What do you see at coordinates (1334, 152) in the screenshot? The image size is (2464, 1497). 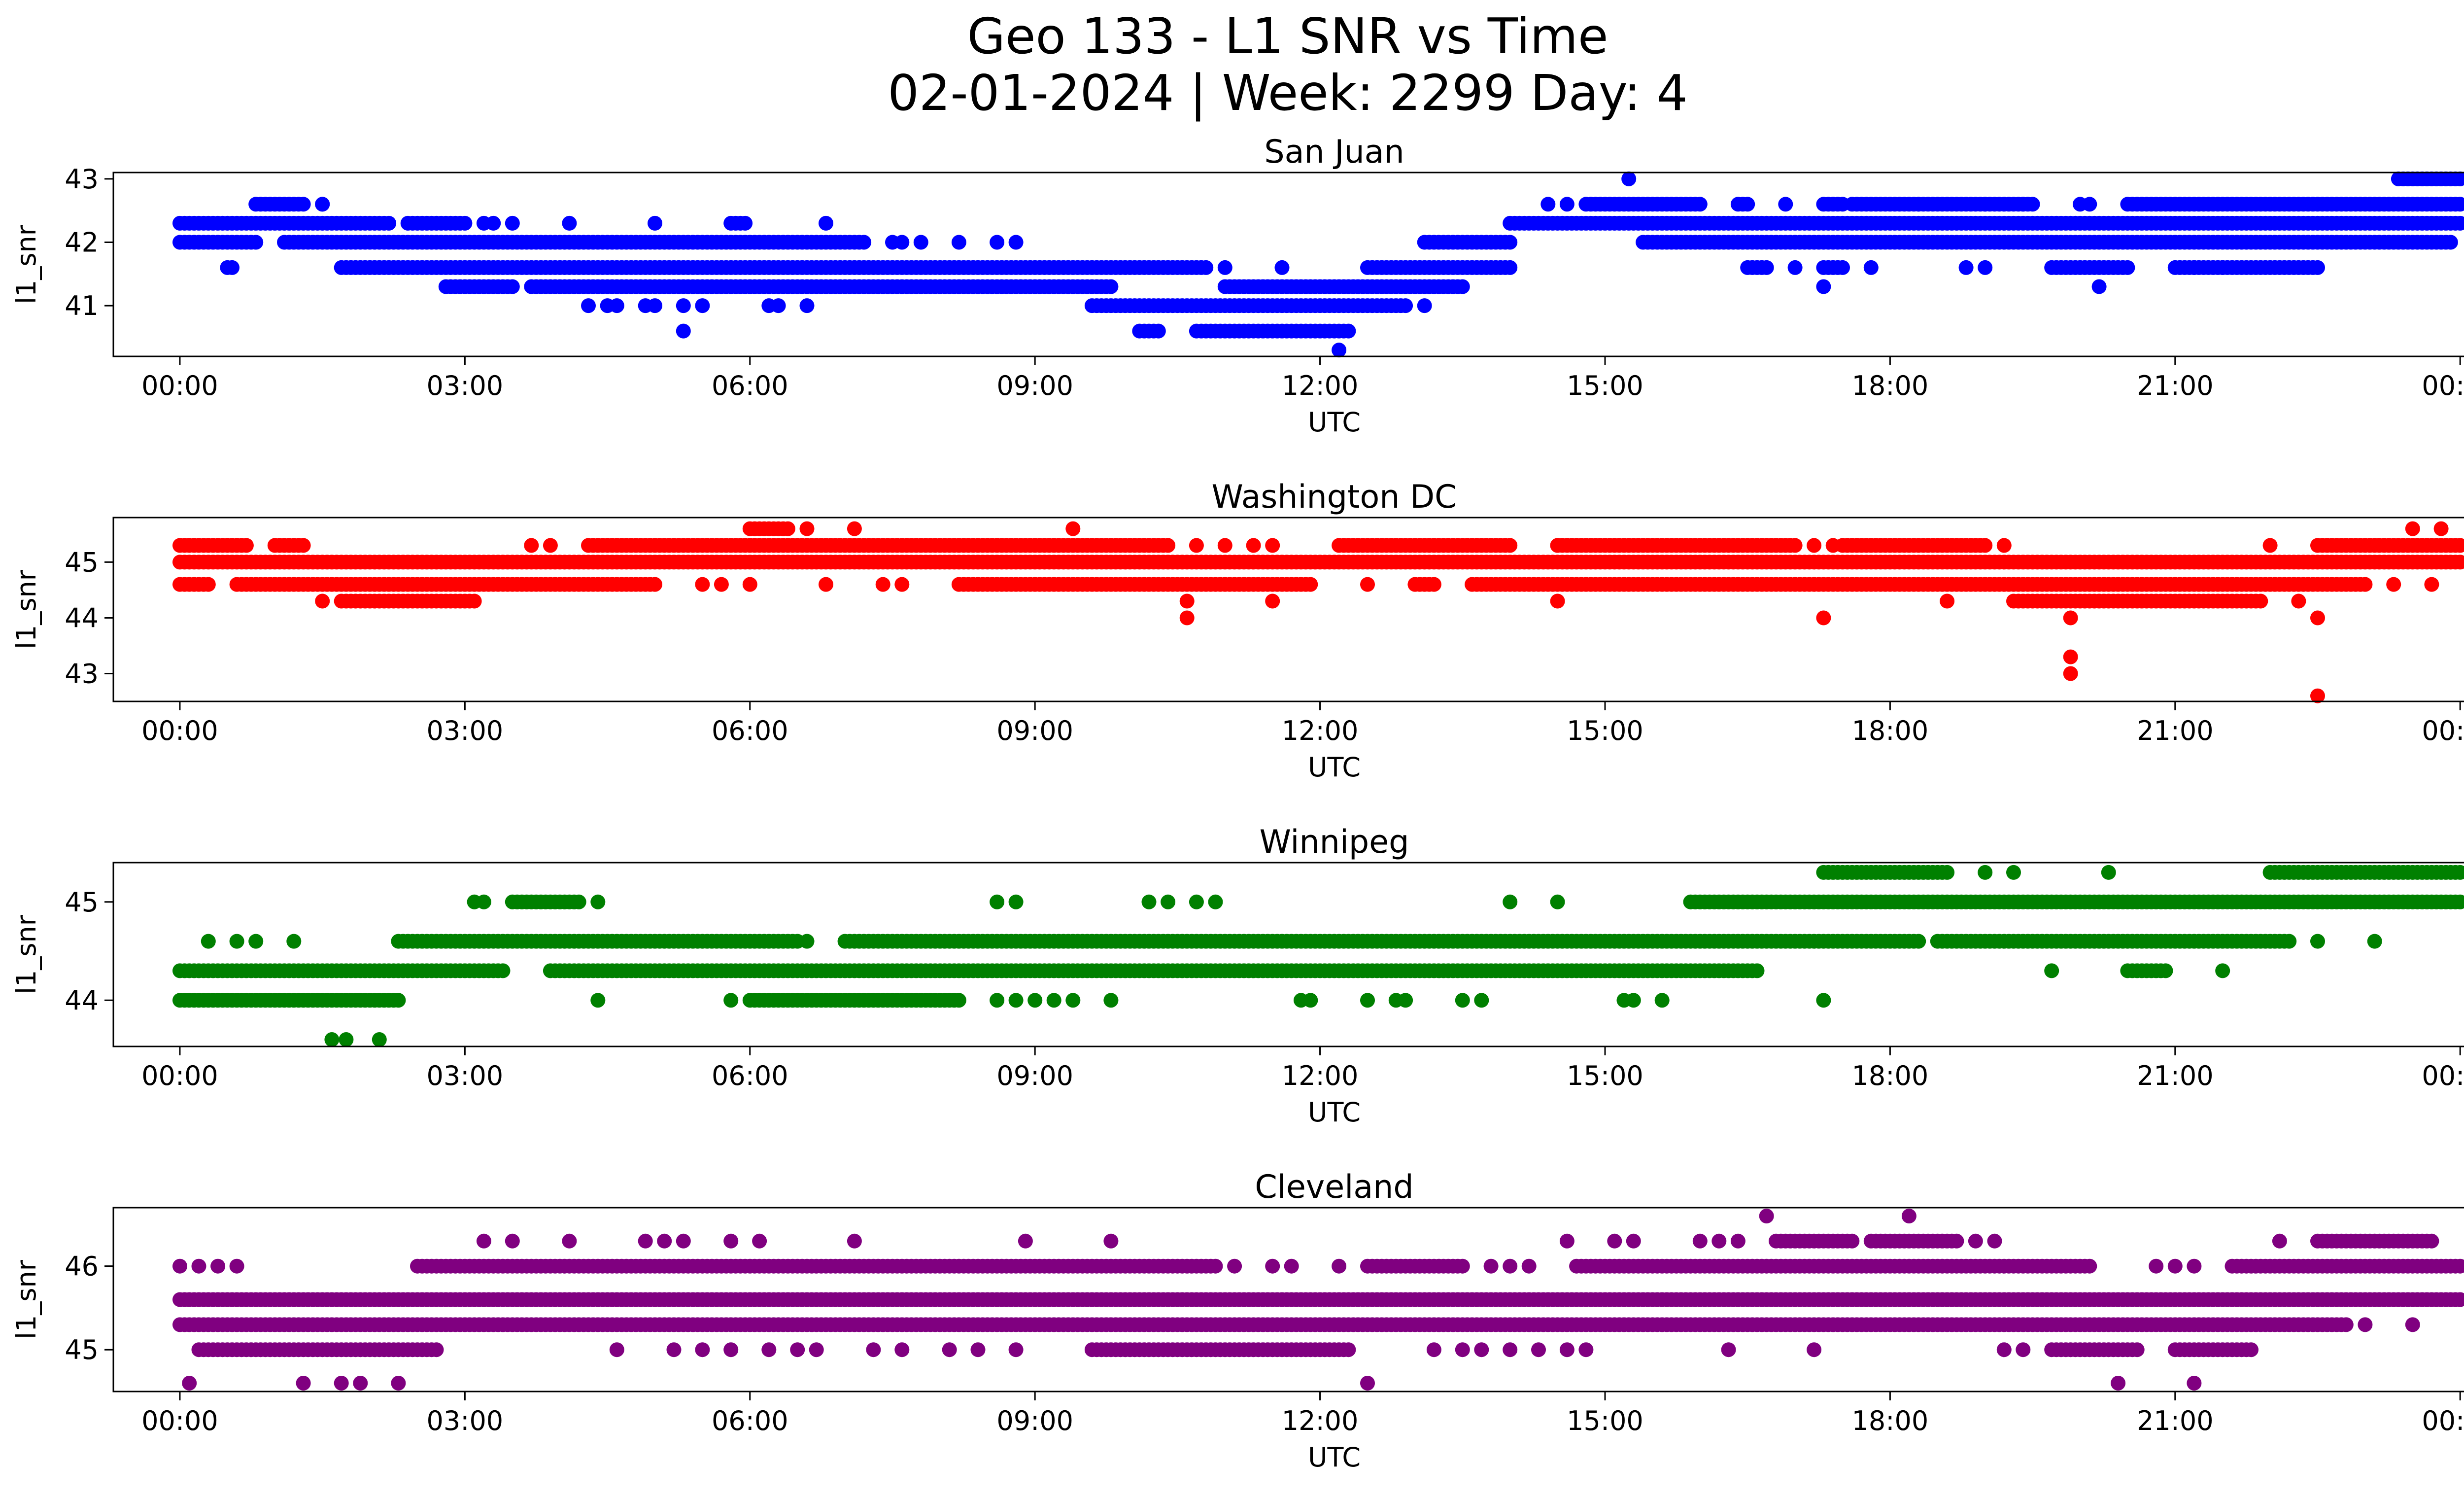 I see `subplot-title: San Juan` at bounding box center [1334, 152].